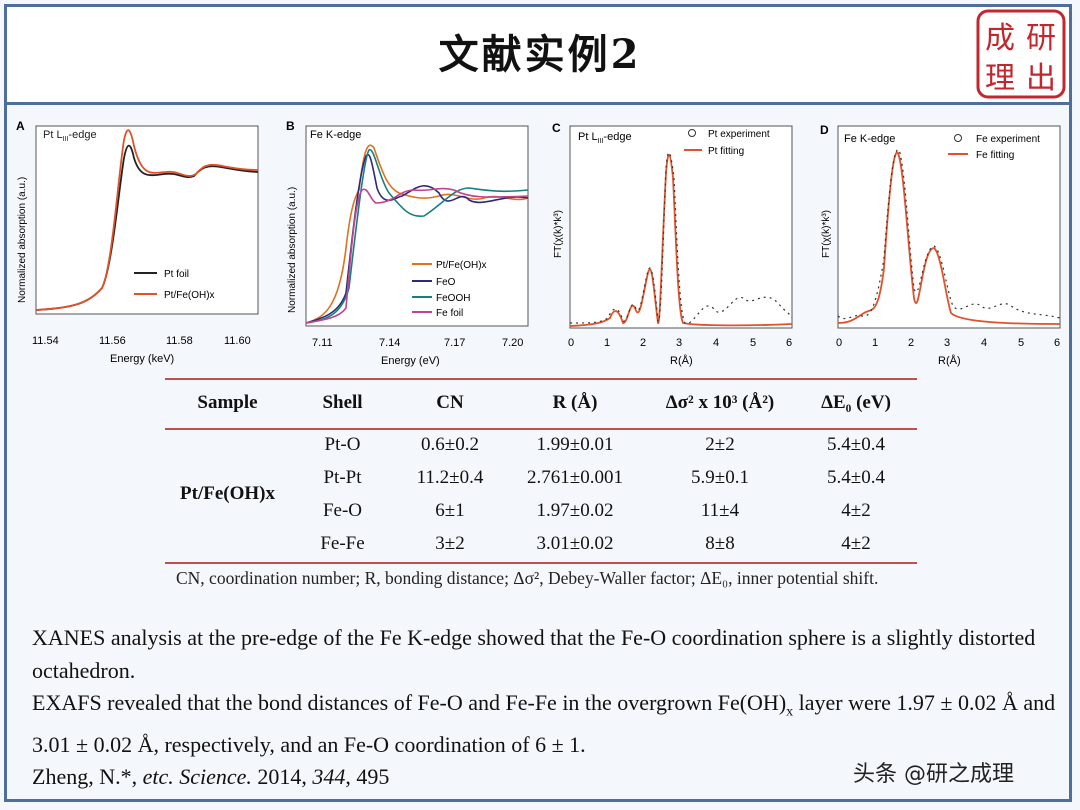 The height and width of the screenshot is (810, 1080). Describe the element at coordinates (211, 776) in the screenshot. I see `citation: Zheng, N.*, etc. Science. 2014, 344, 495` at that location.